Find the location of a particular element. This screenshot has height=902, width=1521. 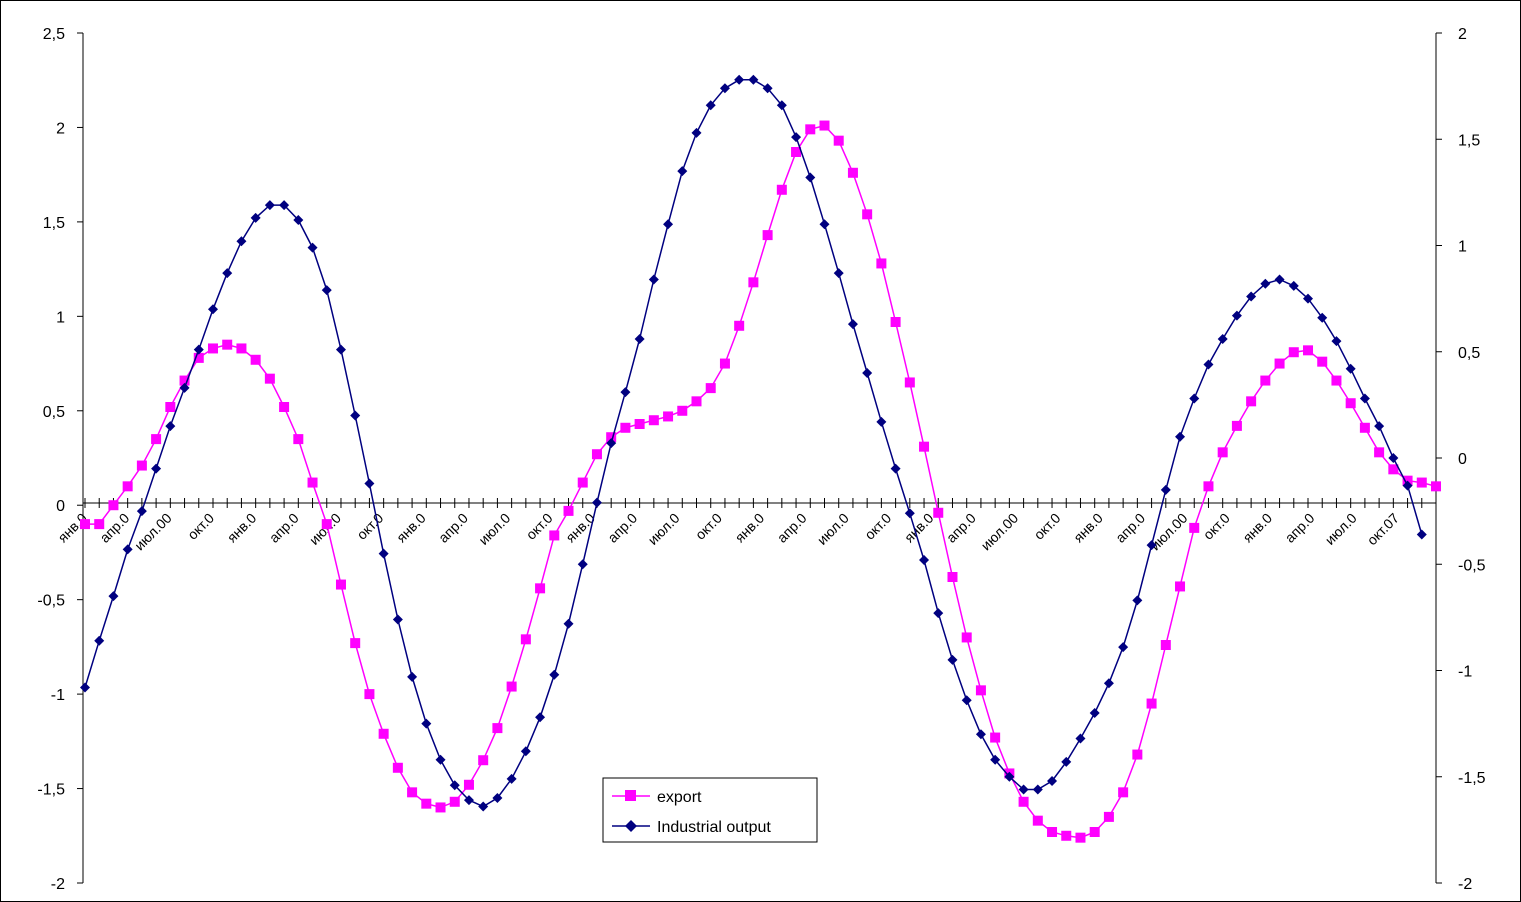

right-axis-tick-label: 1 is located at coordinates (1462, 247).